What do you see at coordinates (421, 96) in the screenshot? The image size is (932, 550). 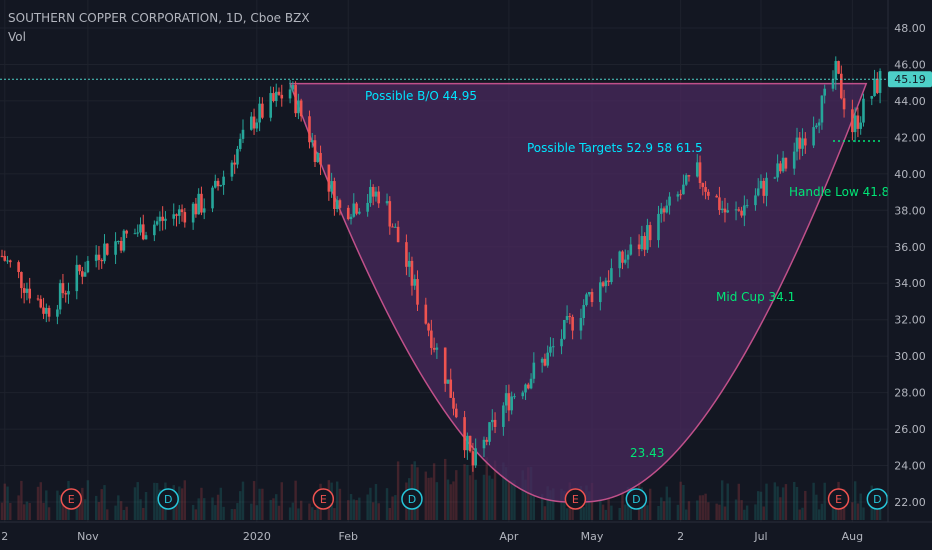 I see `breakout-annotation: Possible B/O 44.95` at bounding box center [421, 96].